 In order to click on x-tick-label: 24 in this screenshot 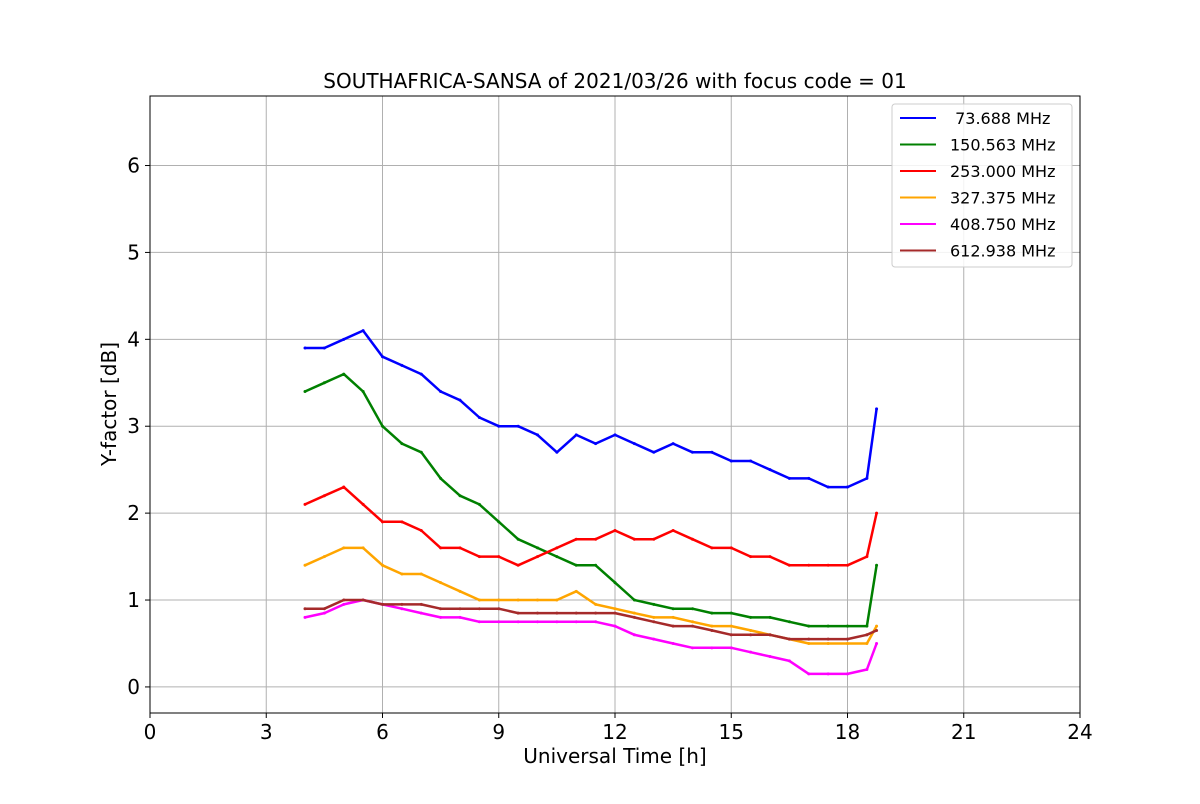, I will do `click(1079, 732)`.